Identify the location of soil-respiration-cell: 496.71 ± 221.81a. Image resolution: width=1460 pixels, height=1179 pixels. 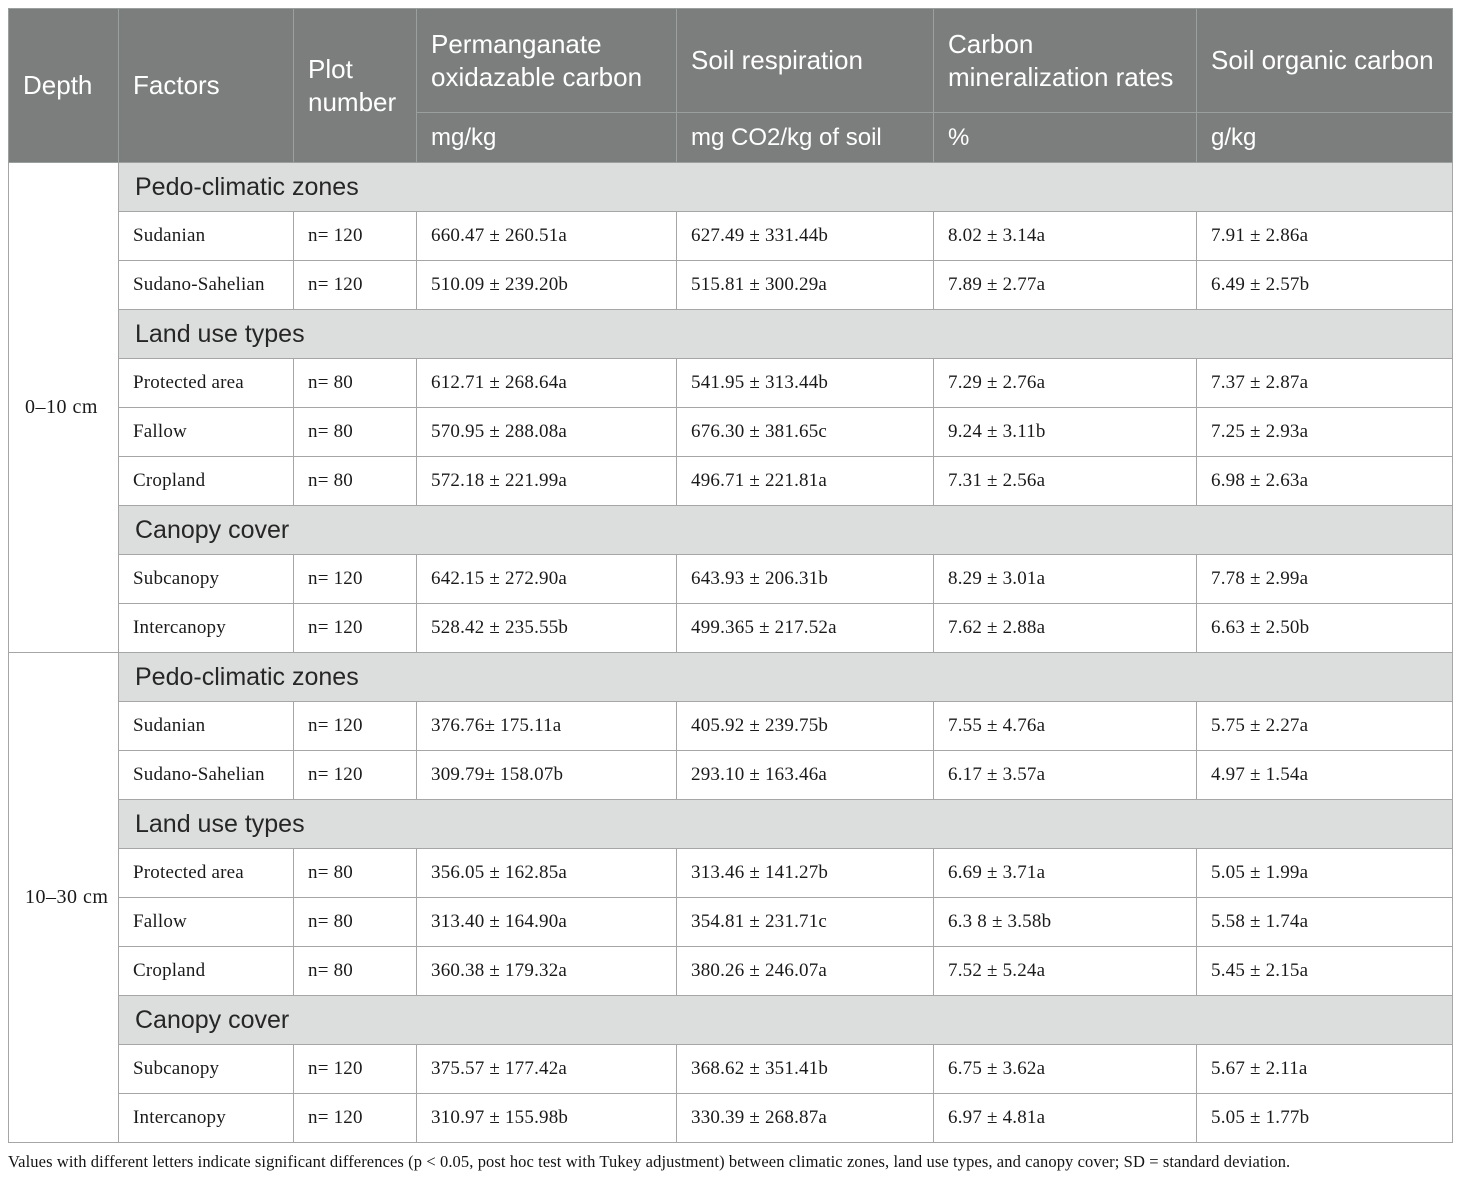
(805, 481).